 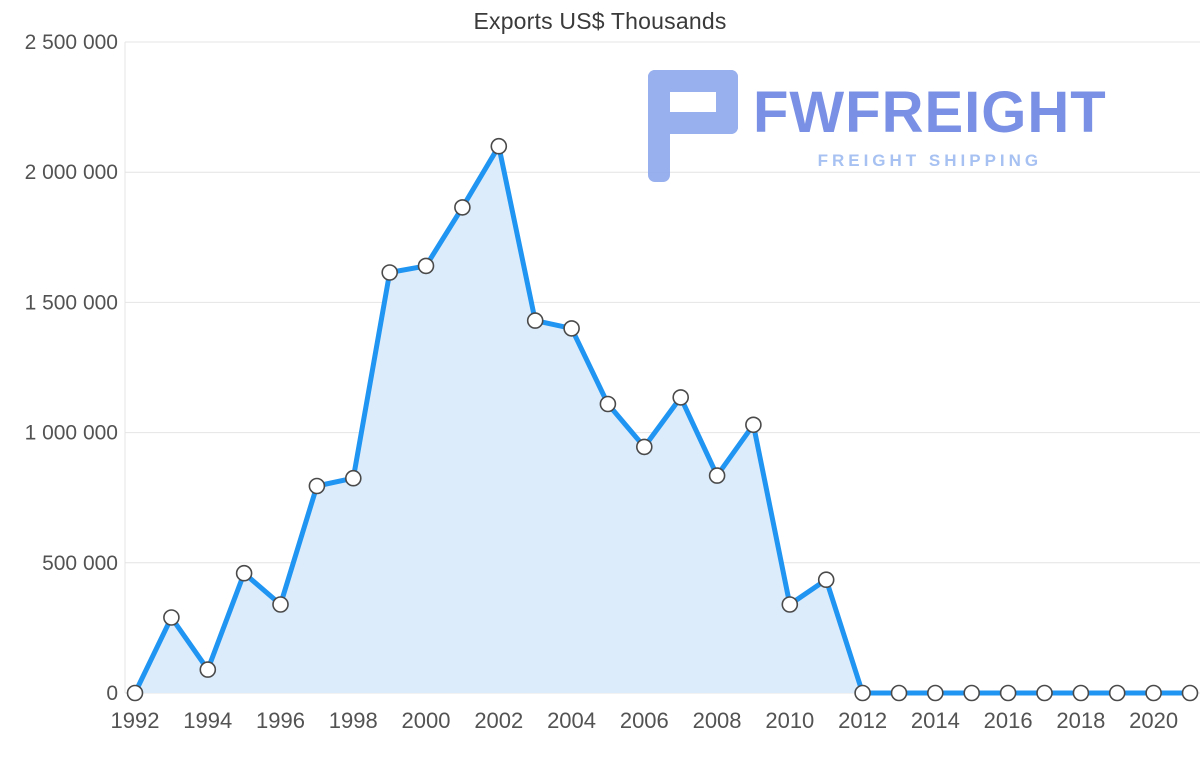 What do you see at coordinates (71, 172) in the screenshot?
I see `y-axis-tick-label: 2 000 000` at bounding box center [71, 172].